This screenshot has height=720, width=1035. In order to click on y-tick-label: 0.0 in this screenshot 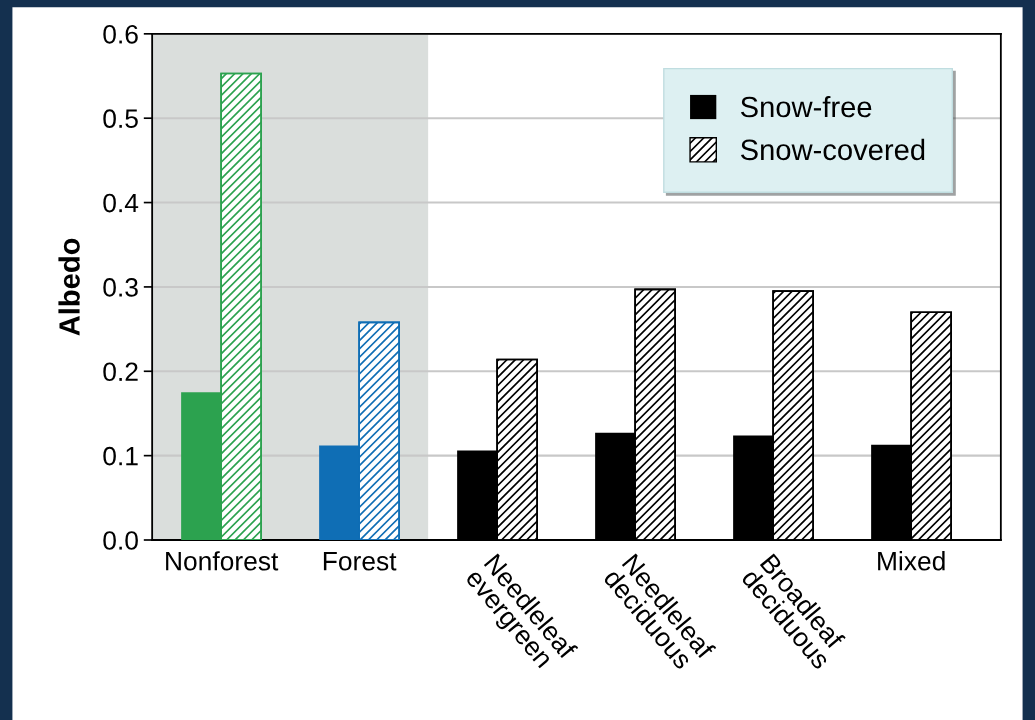, I will do `click(120, 540)`.